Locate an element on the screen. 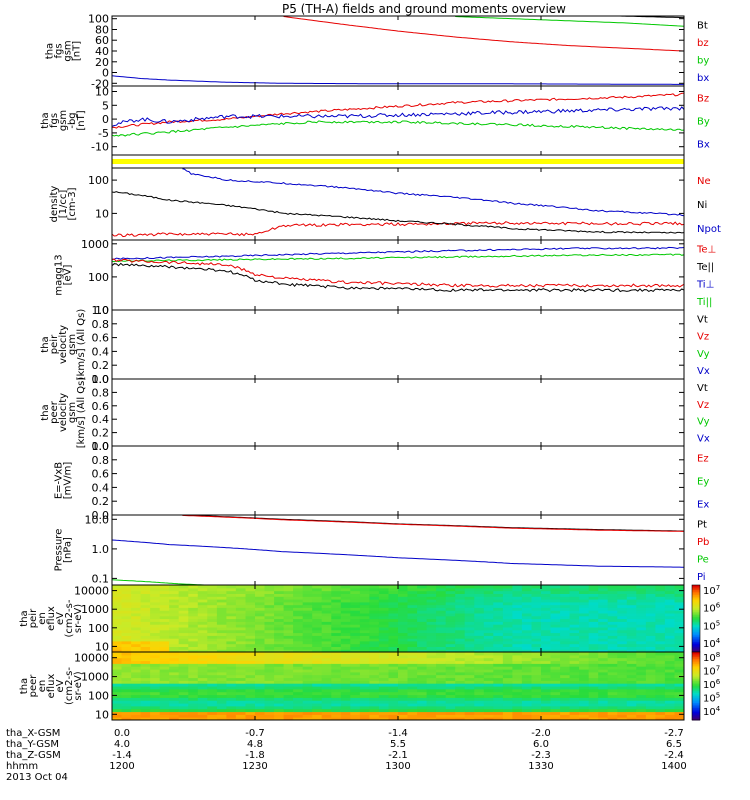  colorbar-tick-label: 105 is located at coordinates (711, 698).